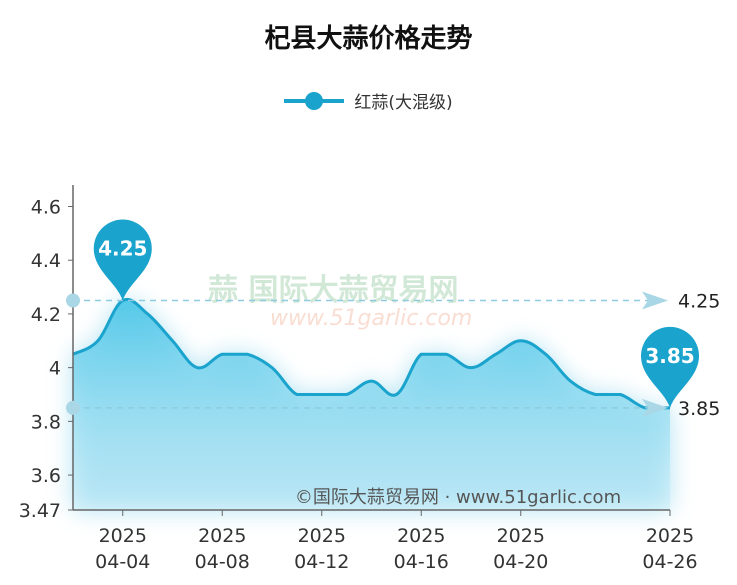 The width and height of the screenshot is (737, 585). What do you see at coordinates (40, 511) in the screenshot?
I see `y-tick-label: 3.47` at bounding box center [40, 511].